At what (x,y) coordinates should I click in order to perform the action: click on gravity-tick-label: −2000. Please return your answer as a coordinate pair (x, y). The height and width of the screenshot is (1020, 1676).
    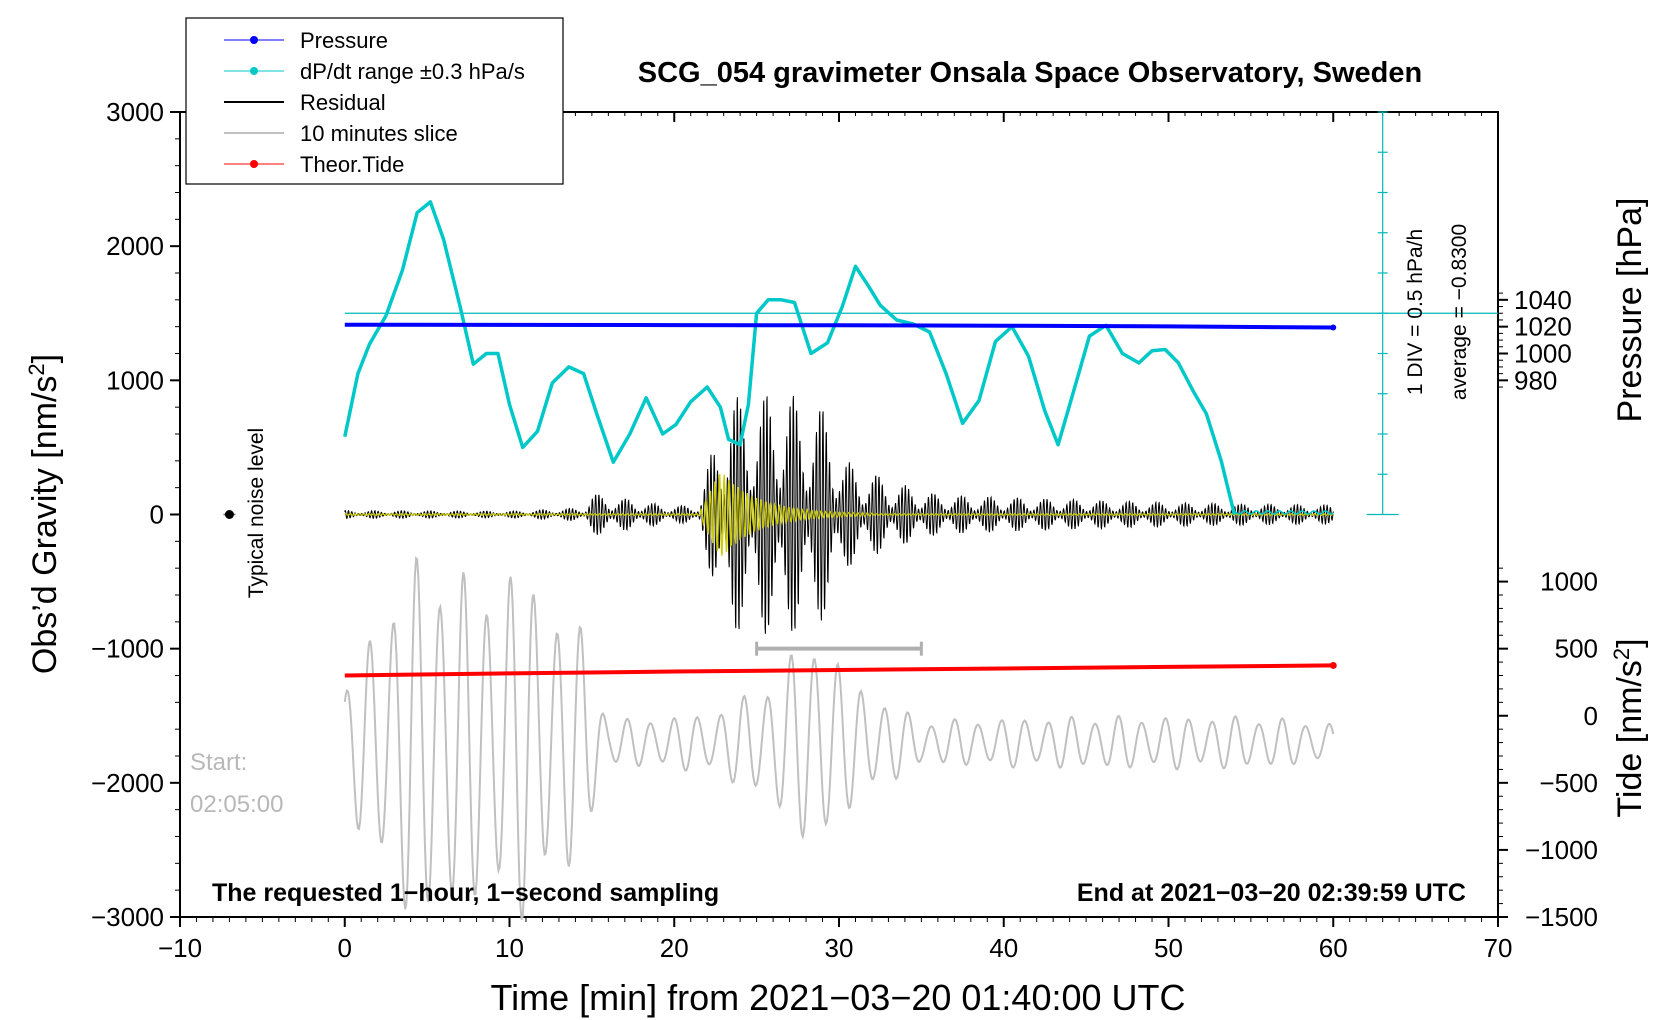
    Looking at the image, I should click on (127, 783).